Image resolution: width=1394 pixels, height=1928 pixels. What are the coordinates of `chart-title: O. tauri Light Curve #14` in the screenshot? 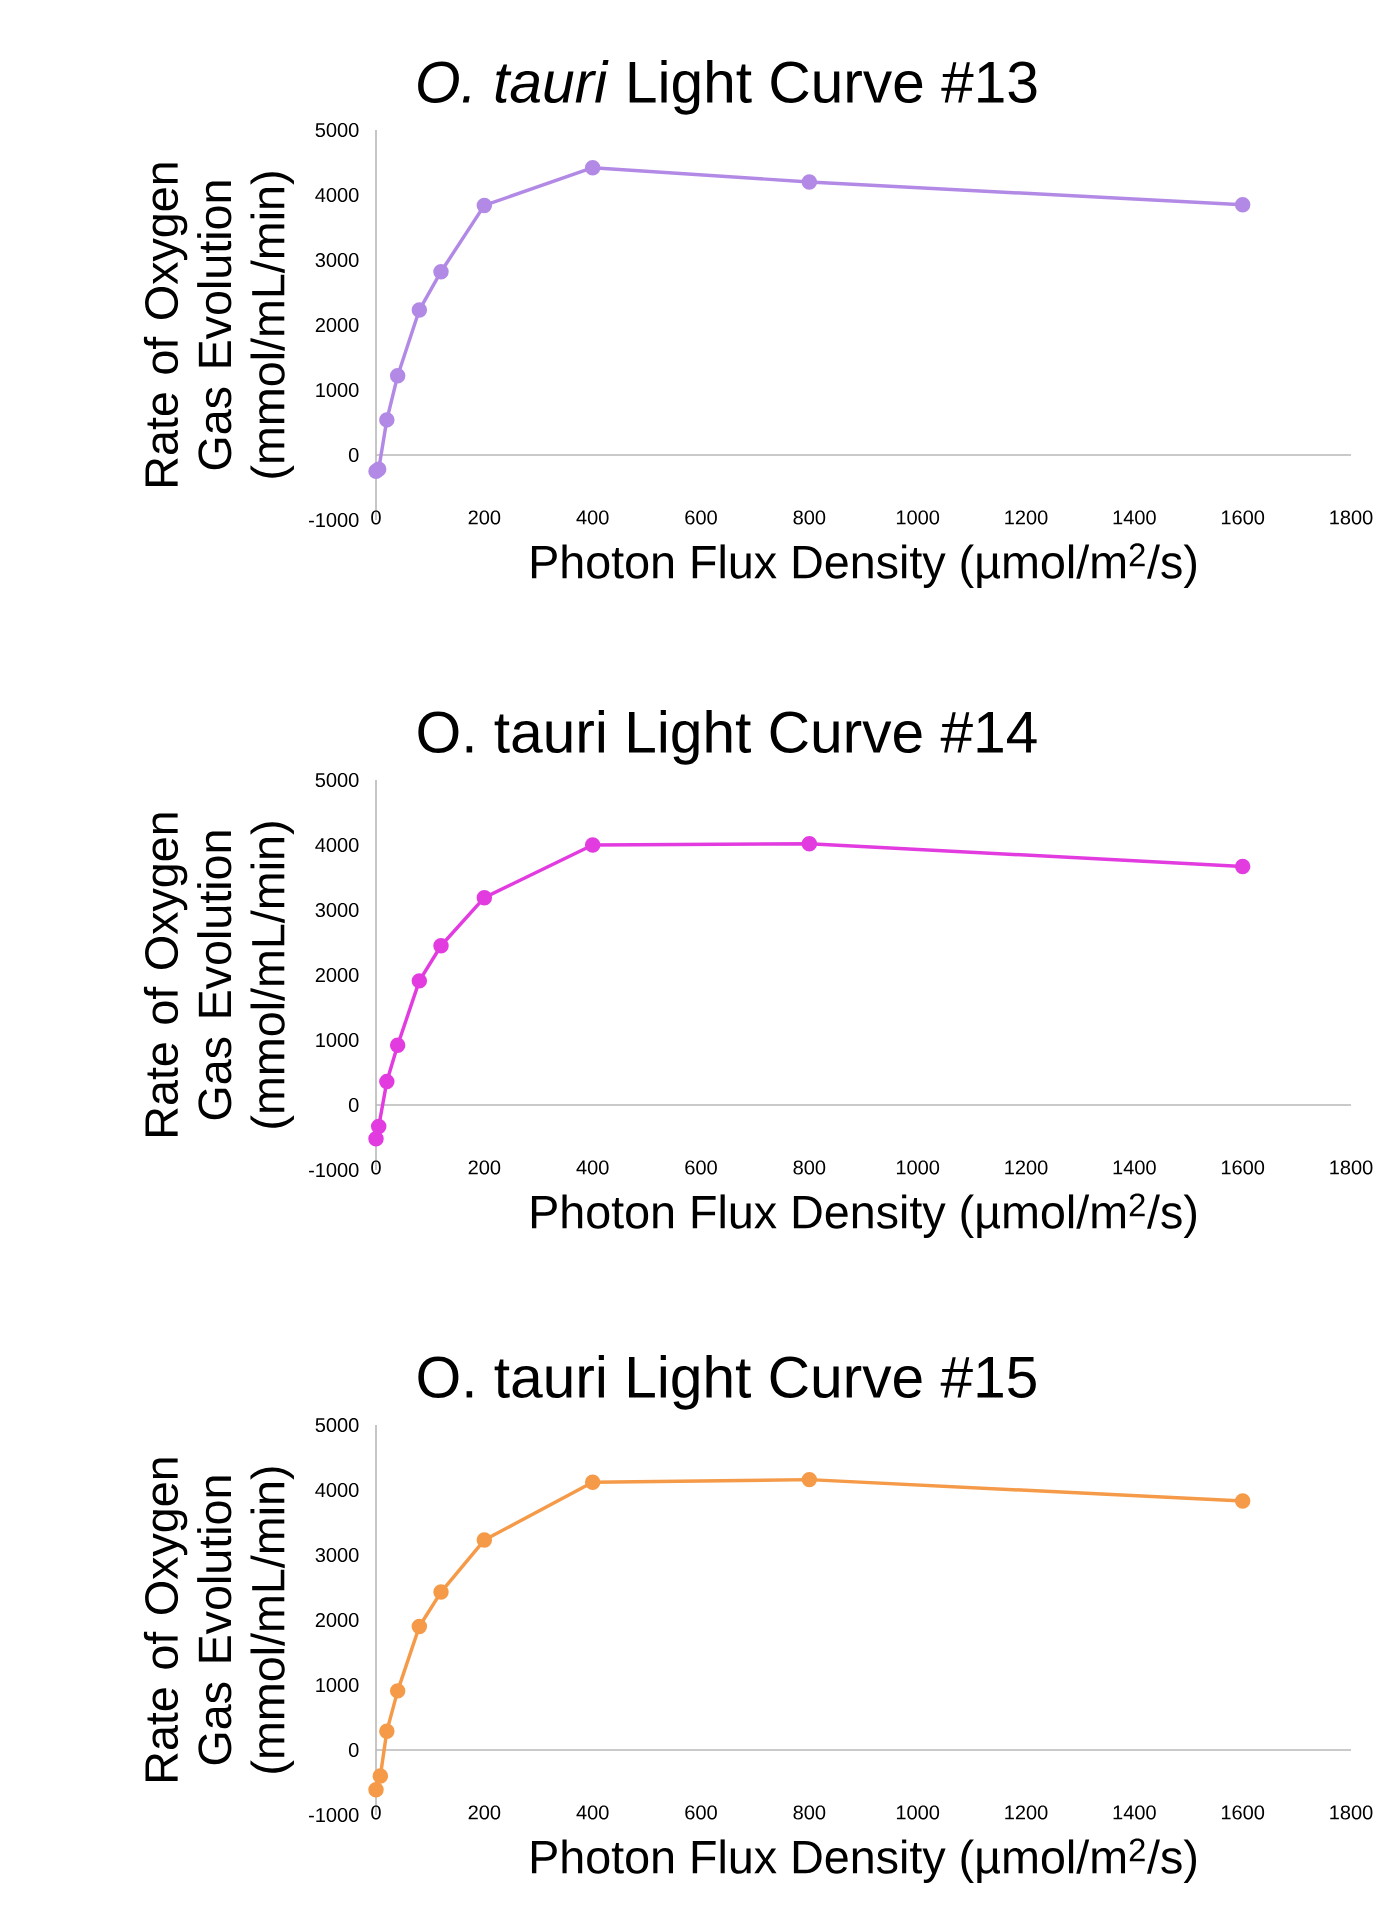 It's located at (727, 737).